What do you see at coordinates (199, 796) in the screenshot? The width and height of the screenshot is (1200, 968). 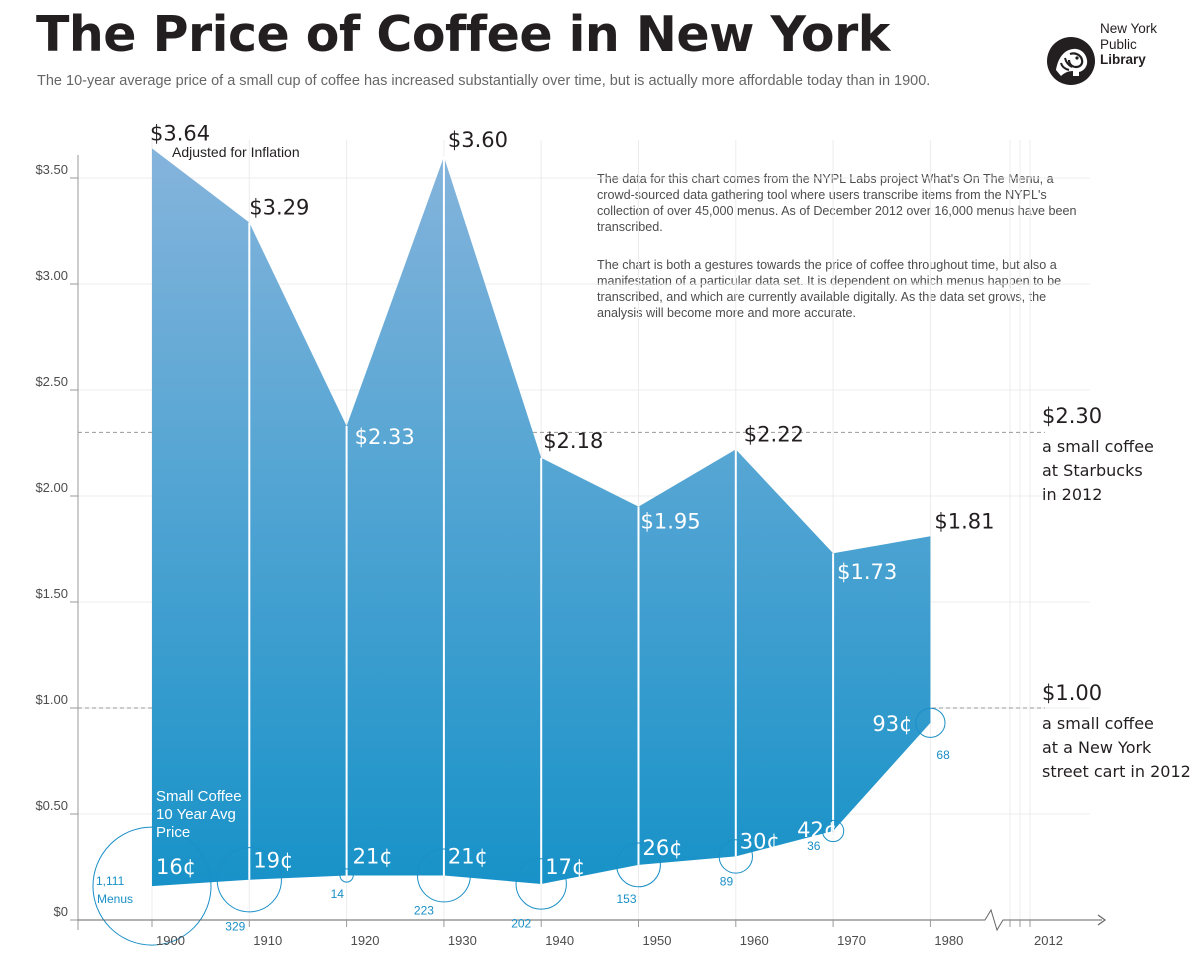 I see `small-coffee-label: Small Coffee` at bounding box center [199, 796].